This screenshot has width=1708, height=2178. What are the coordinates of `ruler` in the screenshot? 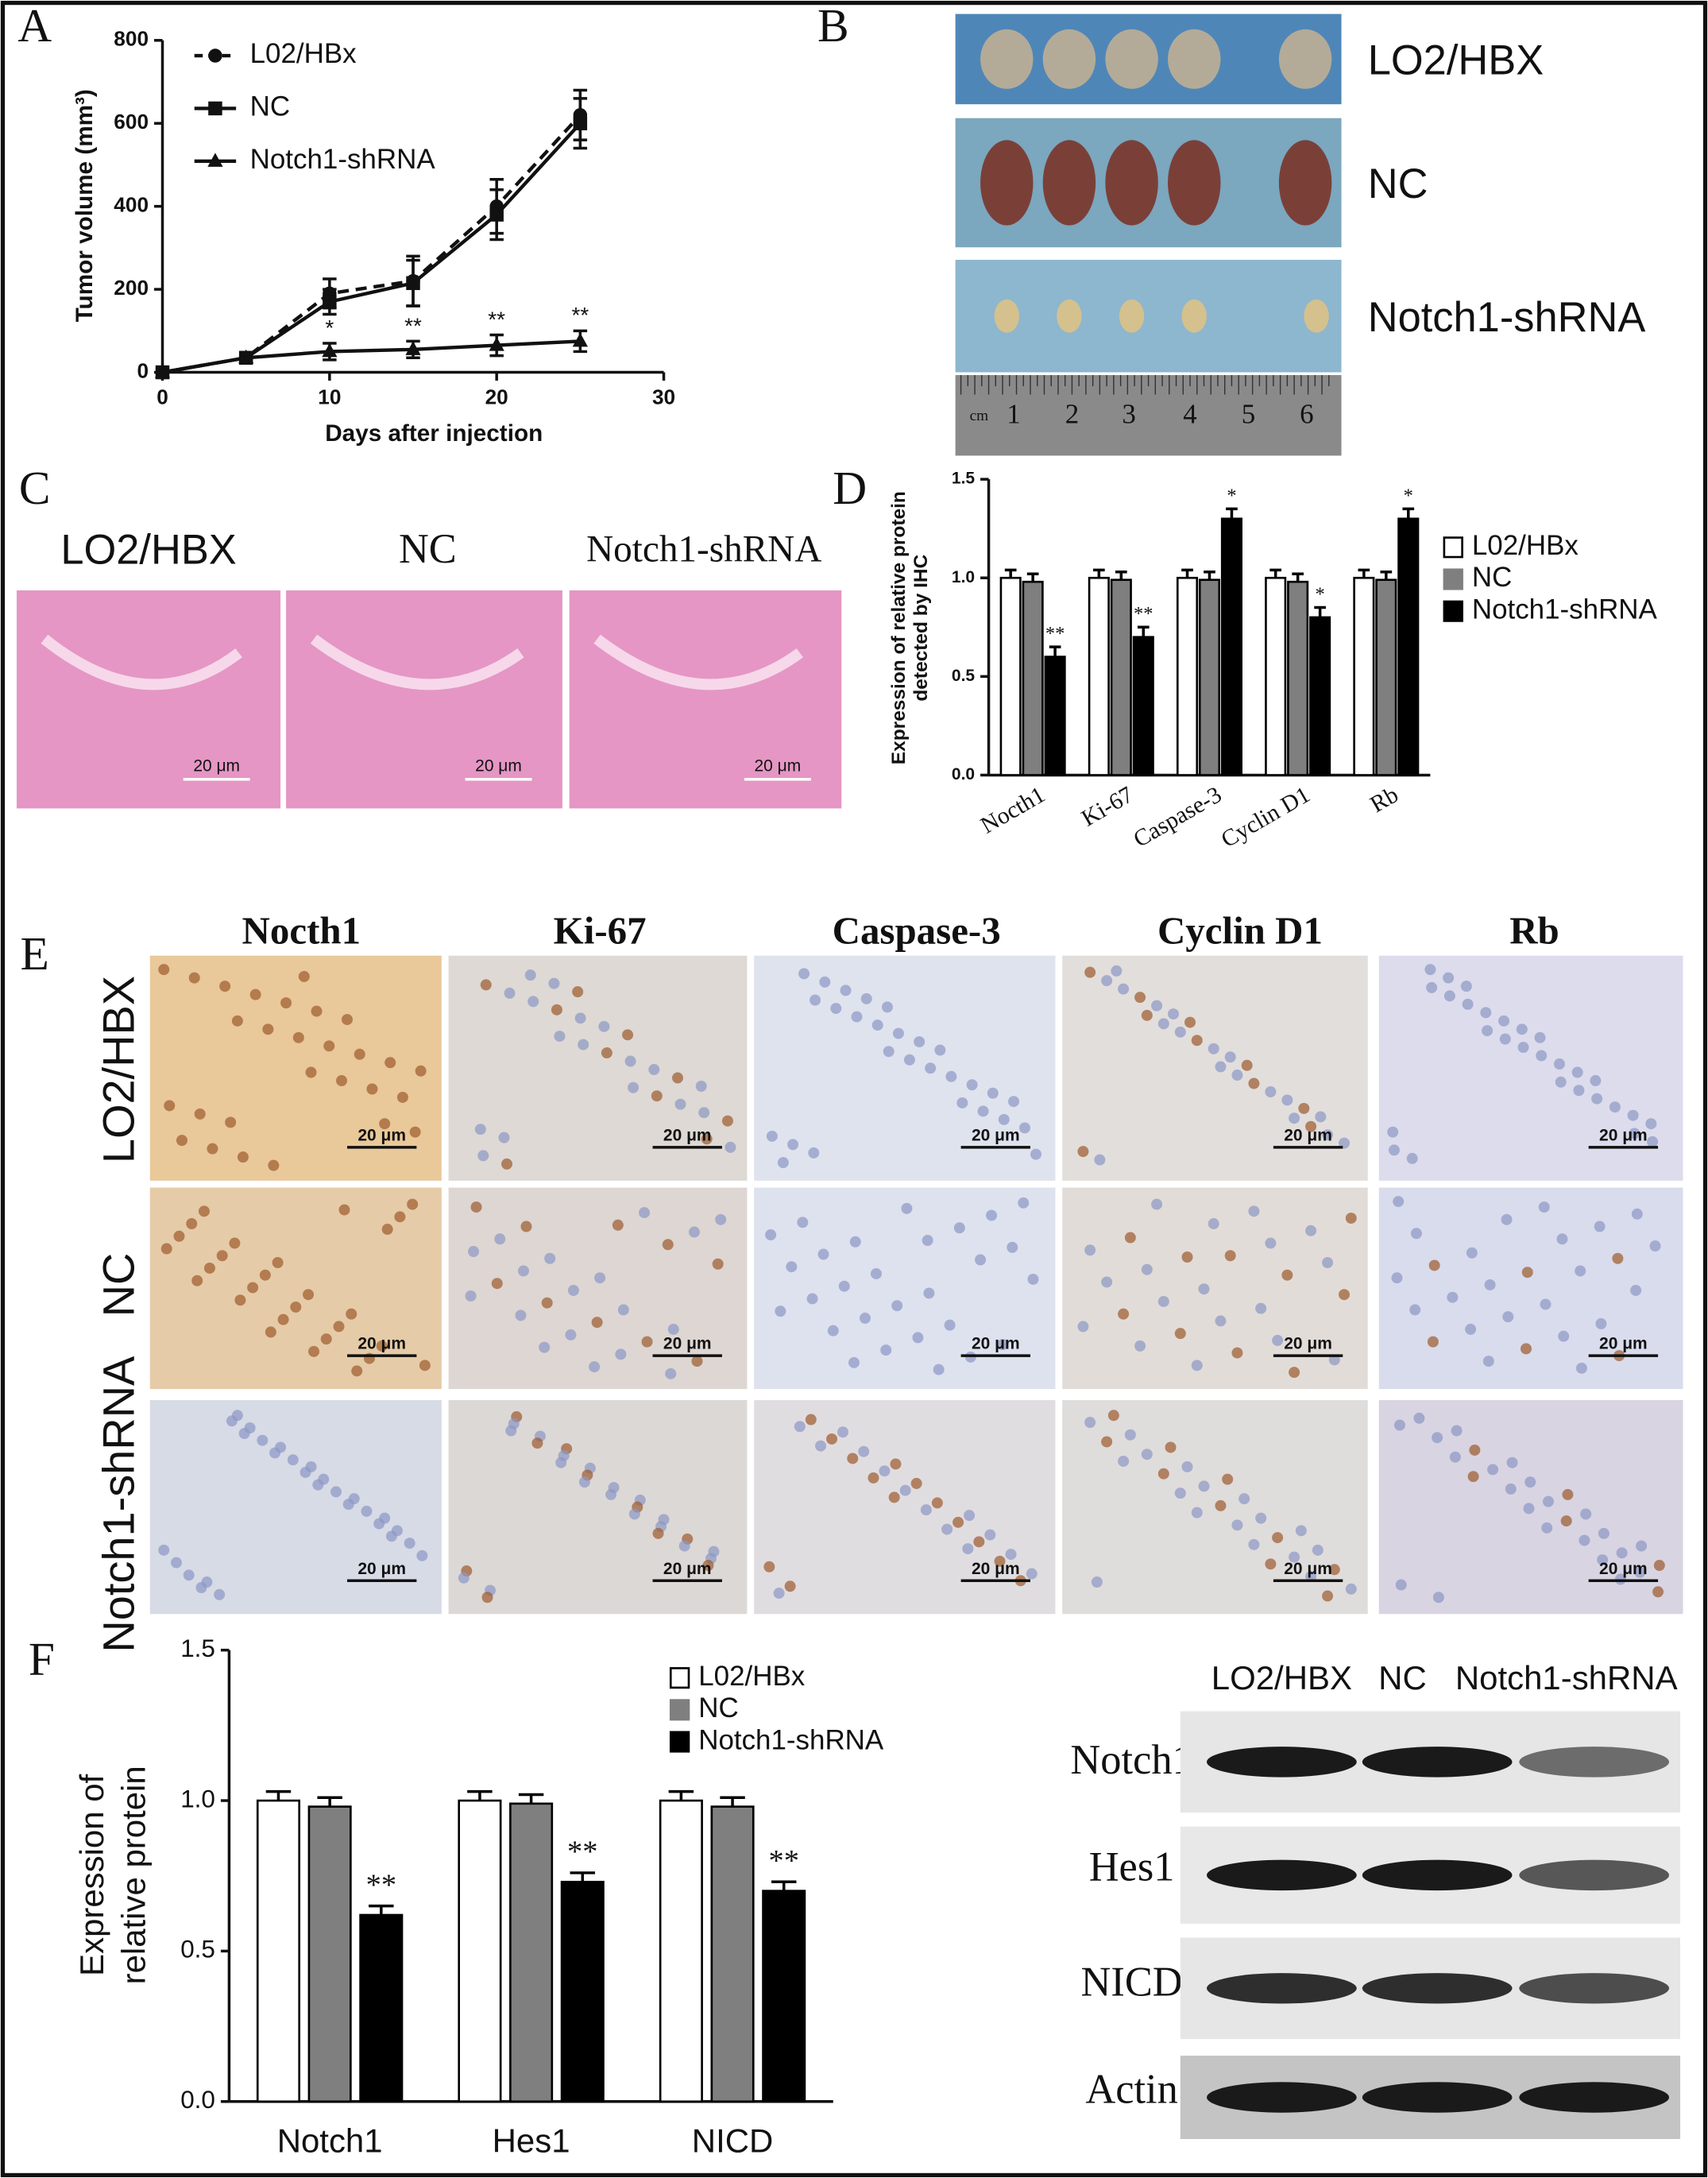 It's located at (1148, 416).